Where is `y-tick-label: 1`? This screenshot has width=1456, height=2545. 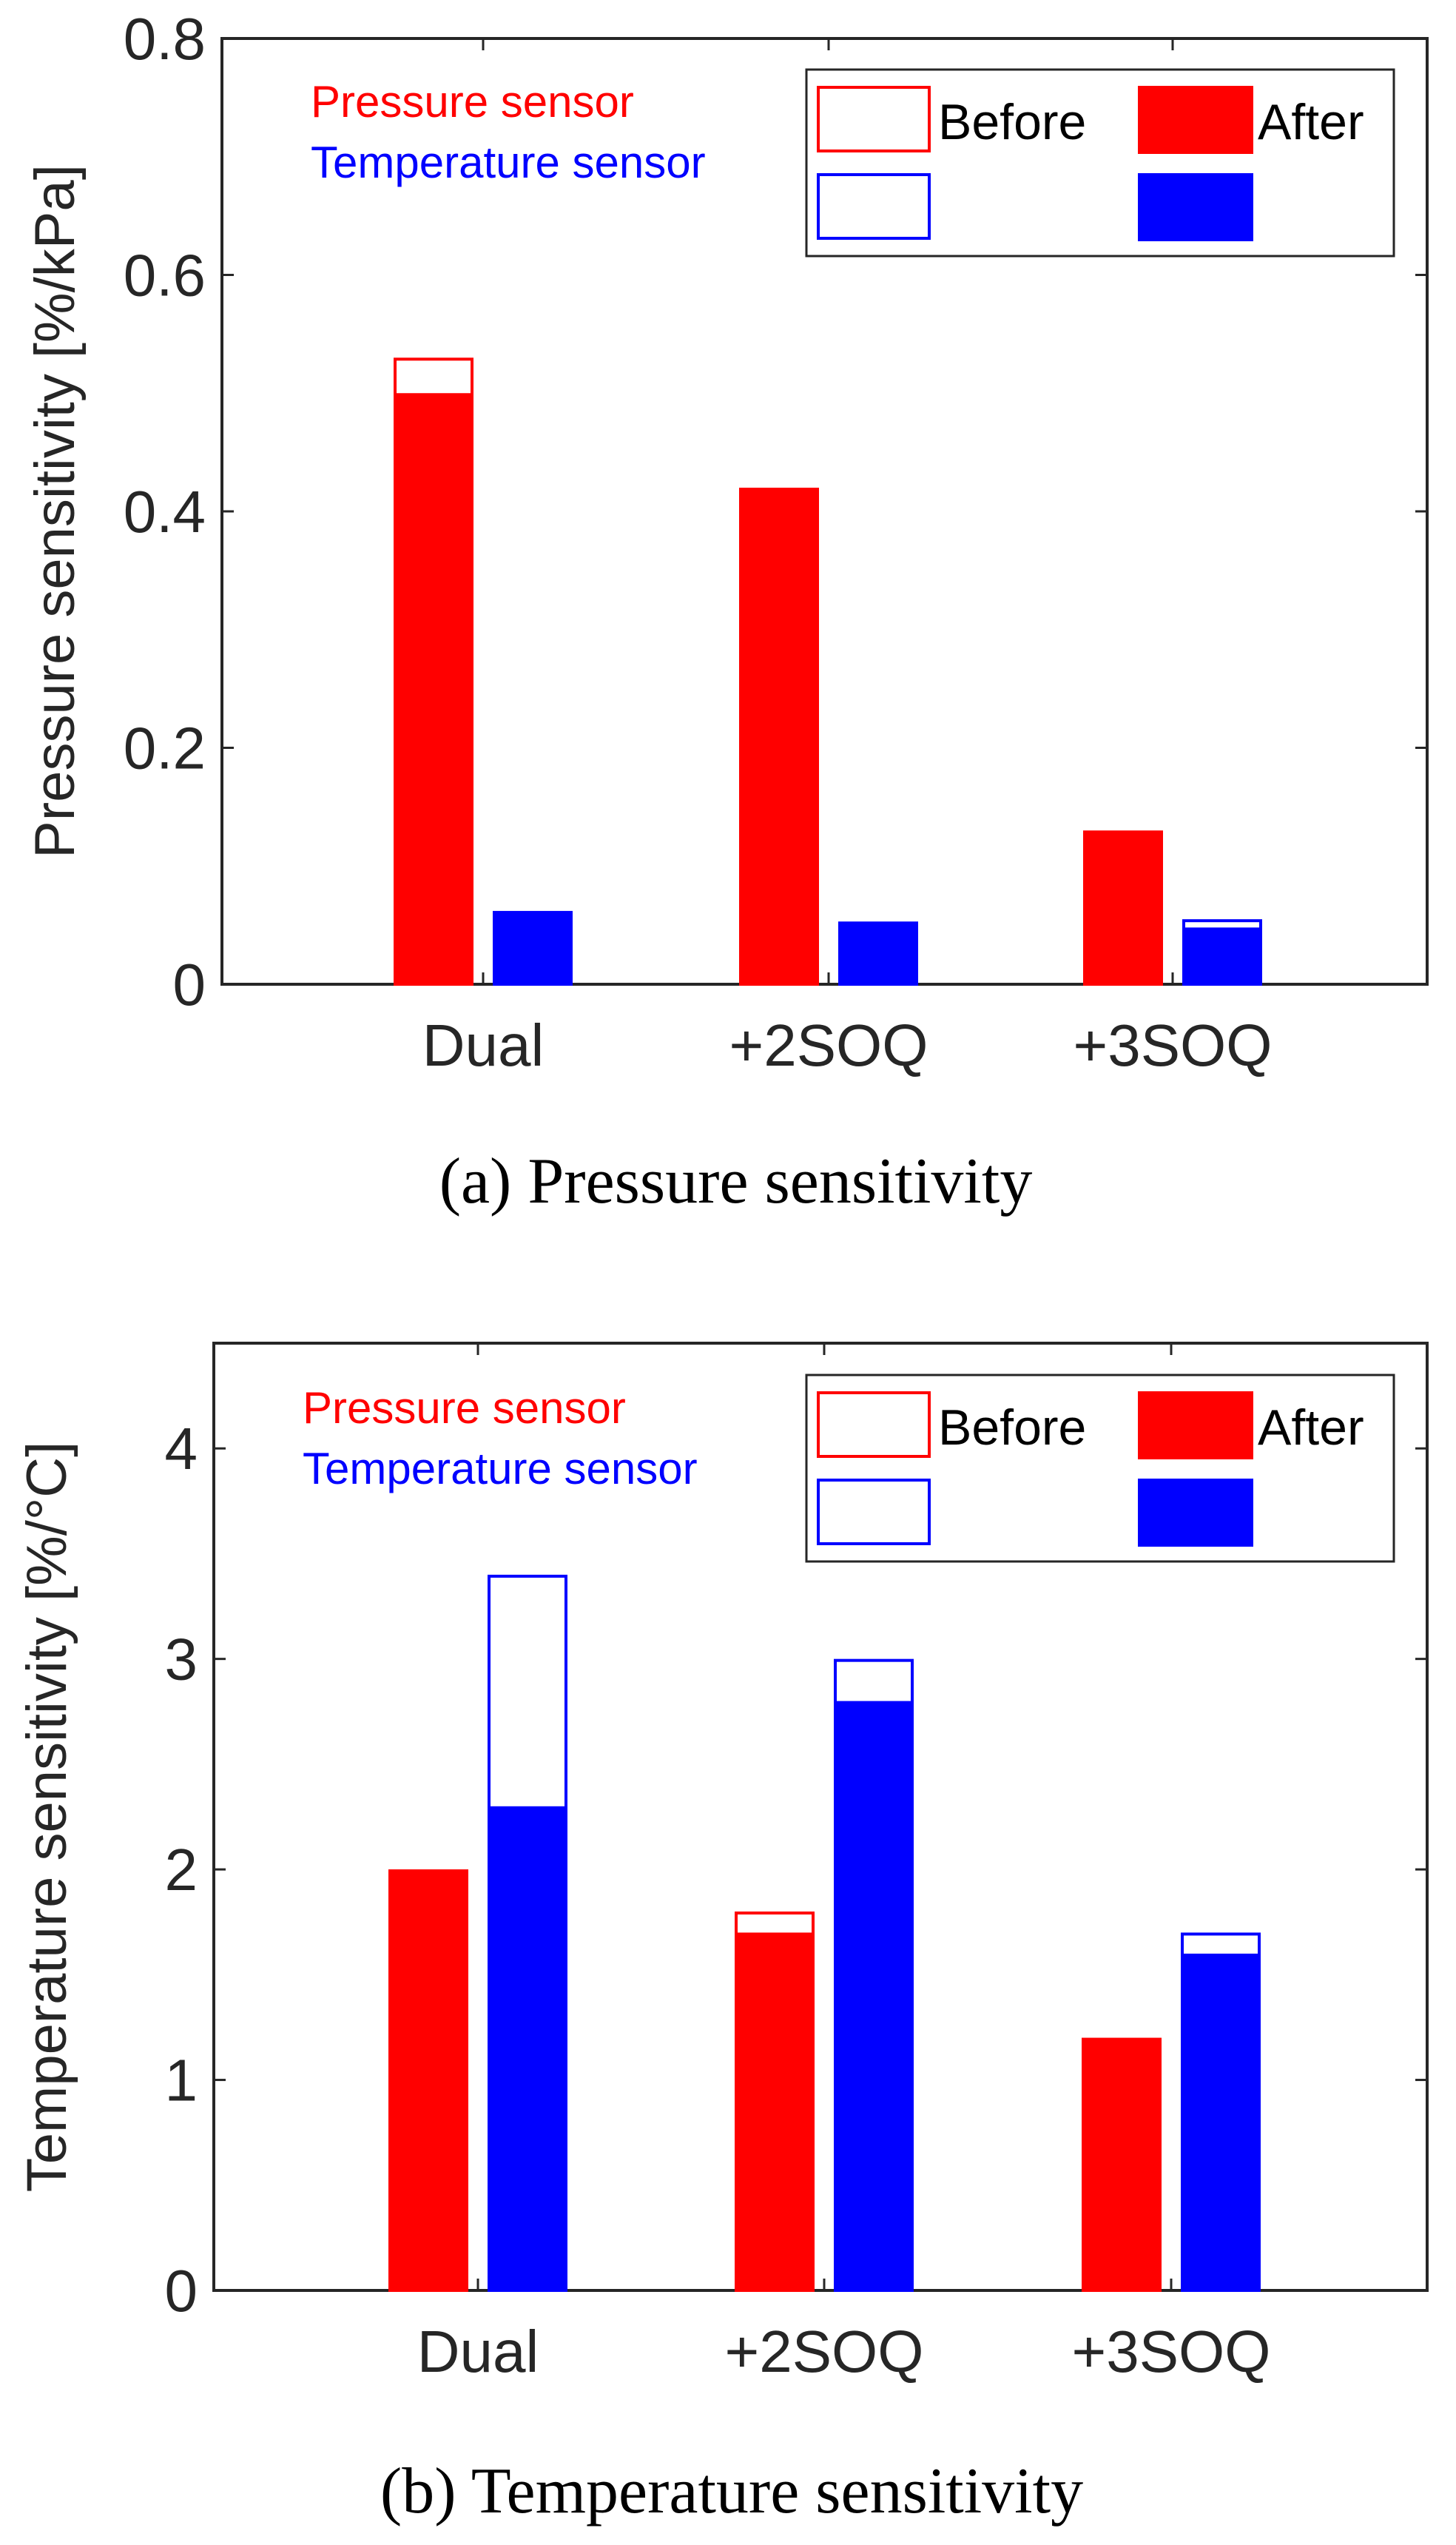 y-tick-label: 1 is located at coordinates (182, 2081).